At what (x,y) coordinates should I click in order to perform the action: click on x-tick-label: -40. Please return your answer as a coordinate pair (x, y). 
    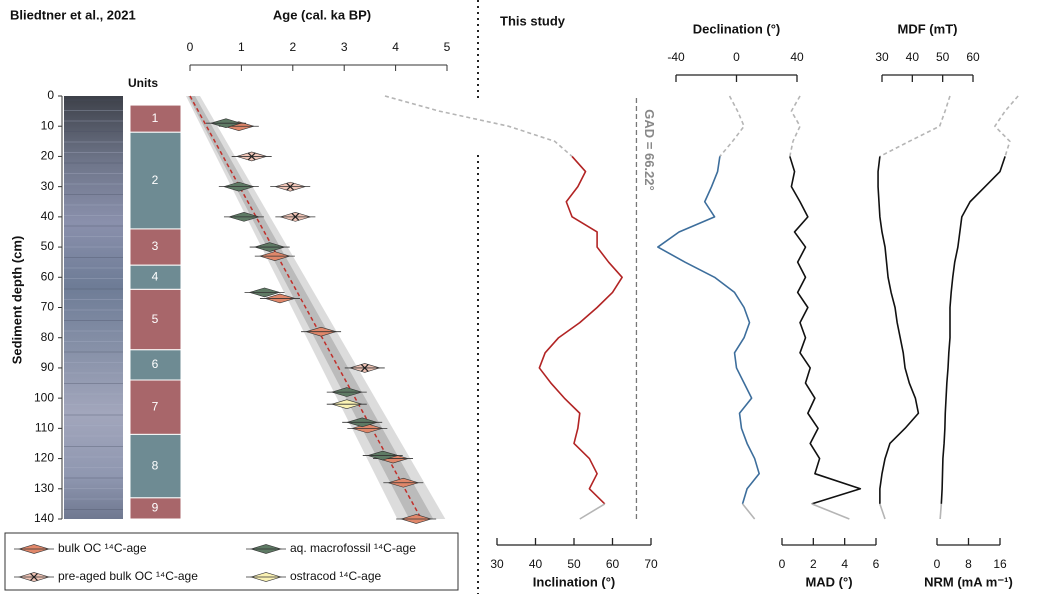
    Looking at the image, I should click on (676, 57).